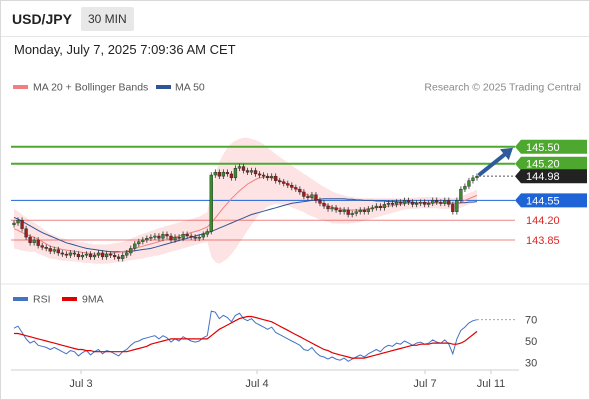 The height and width of the screenshot is (400, 590). Describe the element at coordinates (287, 380) in the screenshot. I see `x-axis-labels-layer: Jul 3 Jul 4 Jul 7 Jul 11` at that location.